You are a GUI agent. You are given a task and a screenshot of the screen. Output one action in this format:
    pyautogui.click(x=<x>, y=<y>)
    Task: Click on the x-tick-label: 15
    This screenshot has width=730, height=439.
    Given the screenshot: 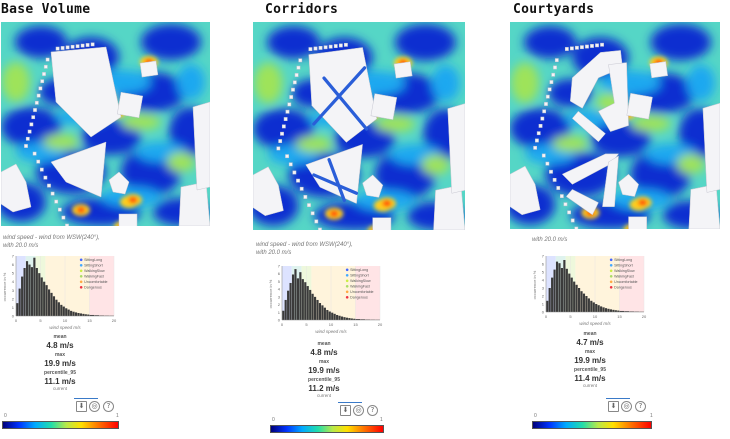 What is the action you would take?
    pyautogui.click(x=89, y=320)
    